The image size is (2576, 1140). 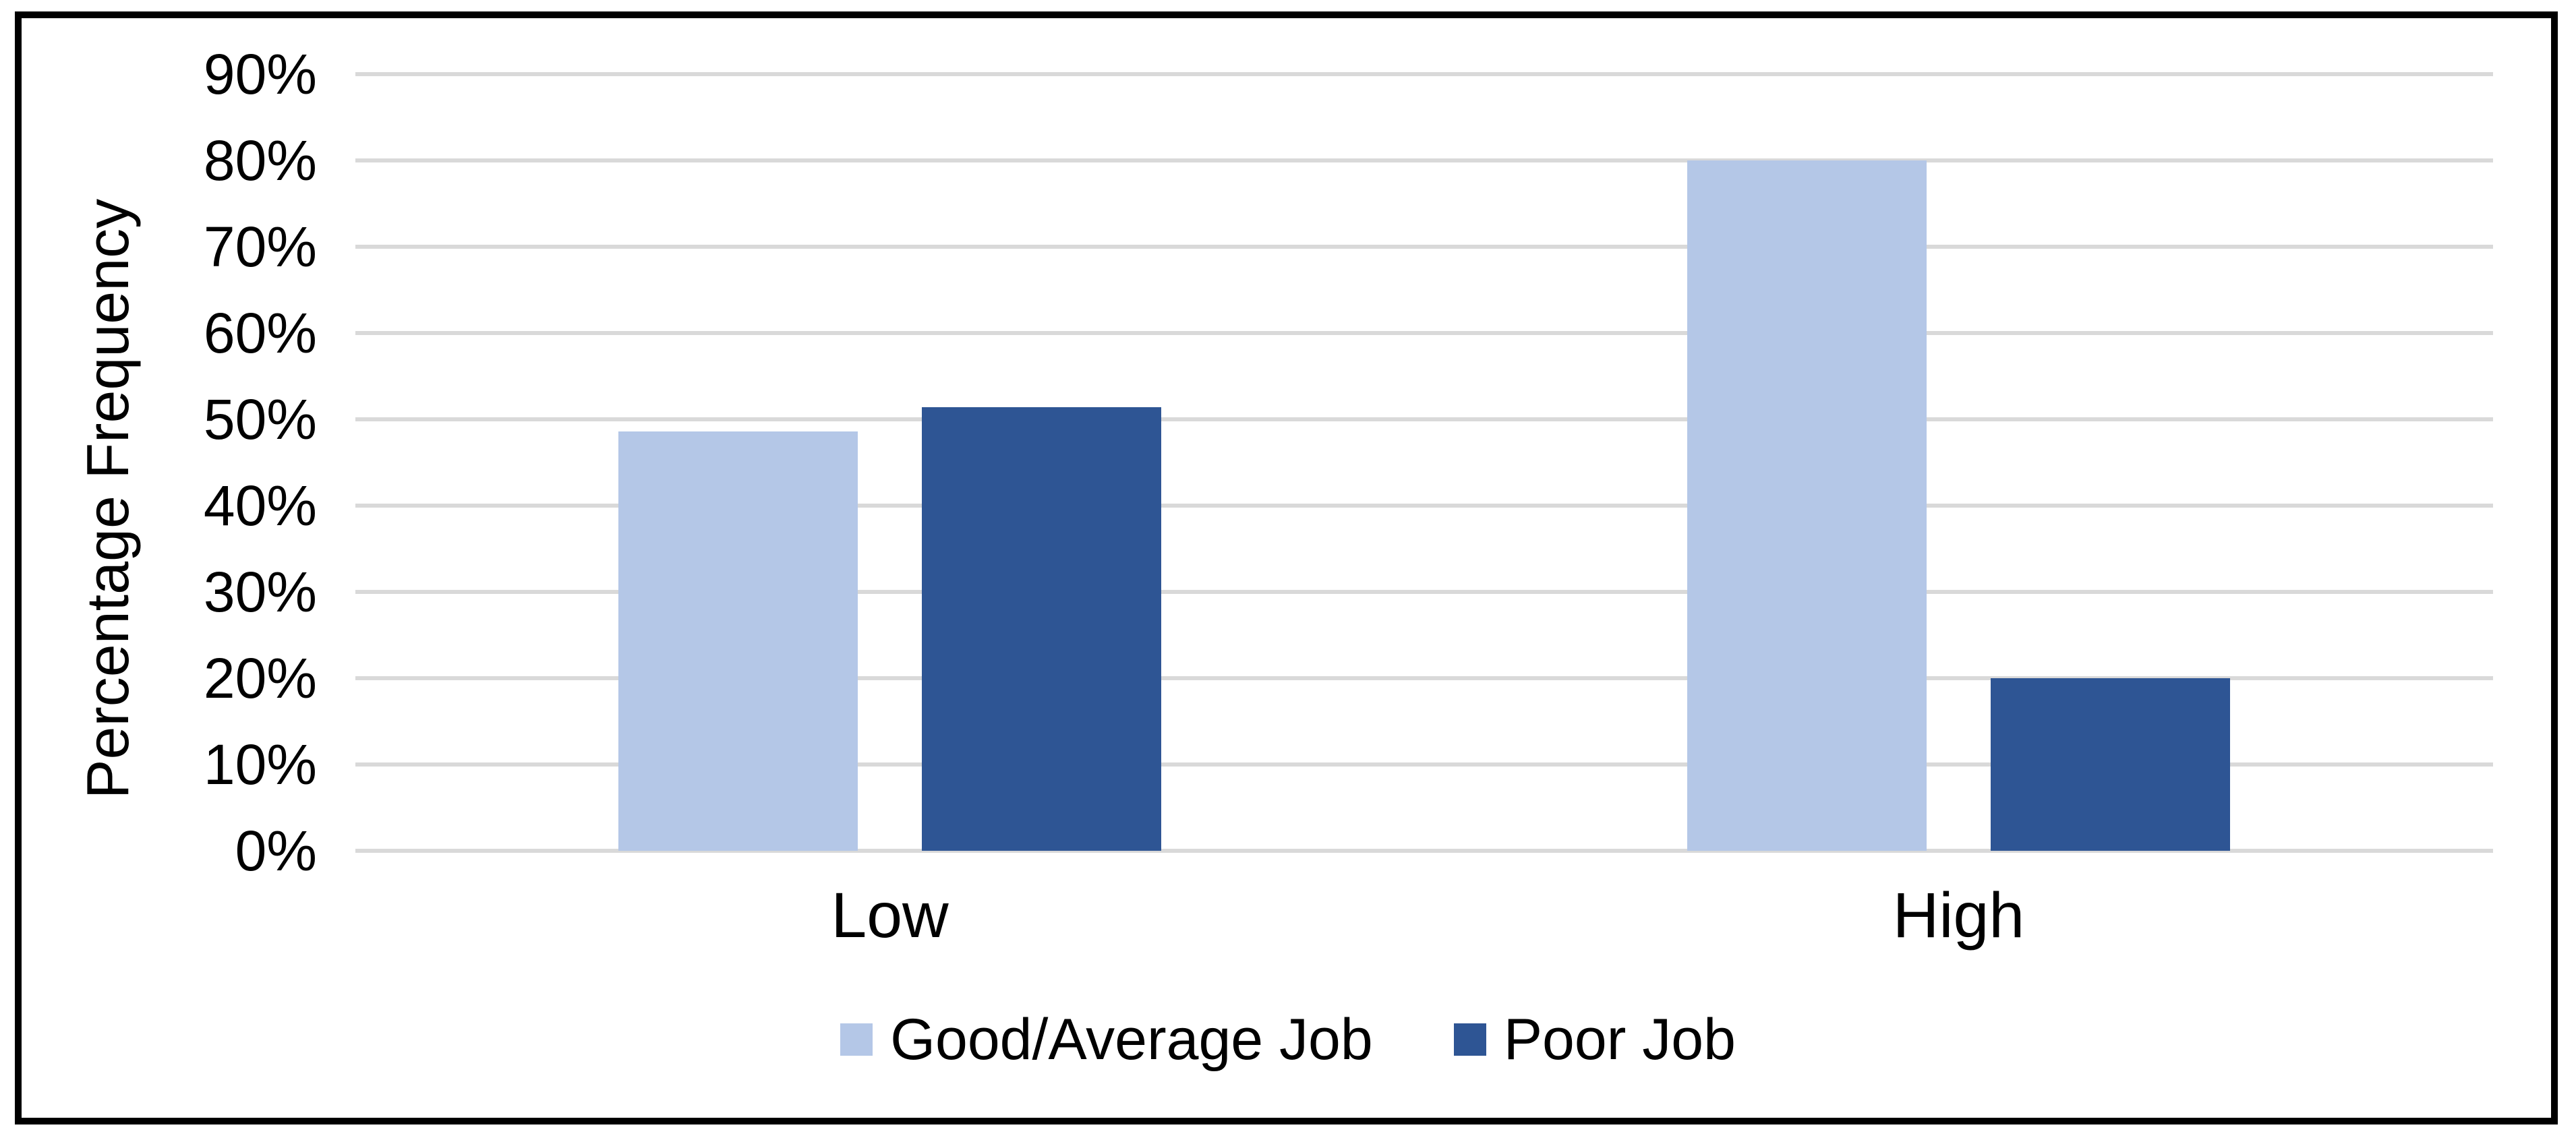 I want to click on x-category-label: Low, so click(x=890, y=915).